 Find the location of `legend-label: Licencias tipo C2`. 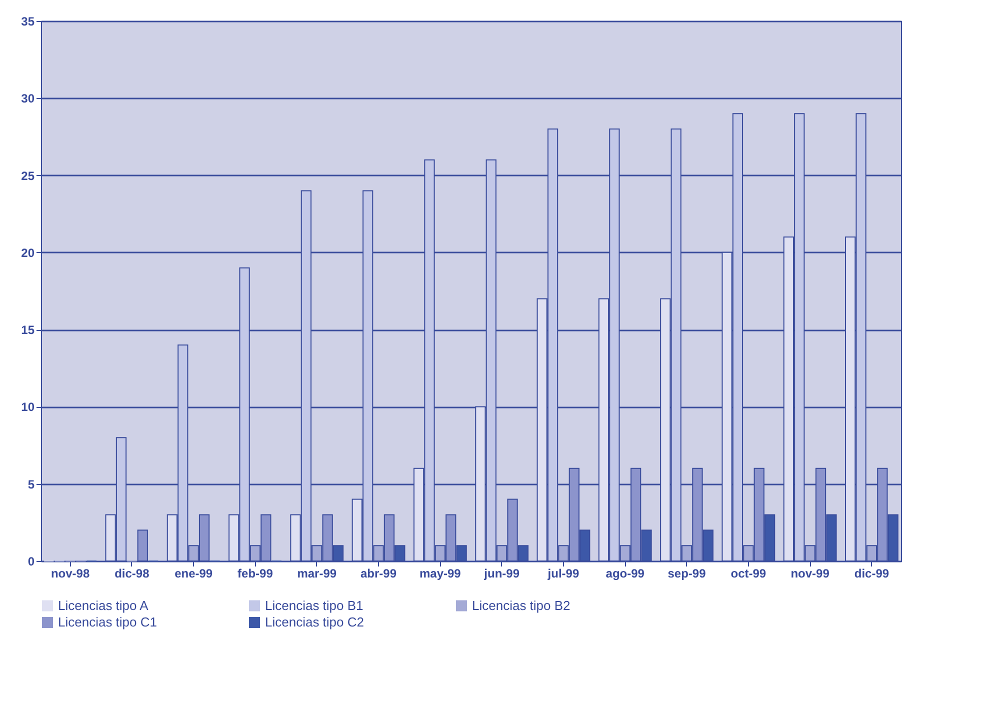

legend-label: Licencias tipo C2 is located at coordinates (314, 622).